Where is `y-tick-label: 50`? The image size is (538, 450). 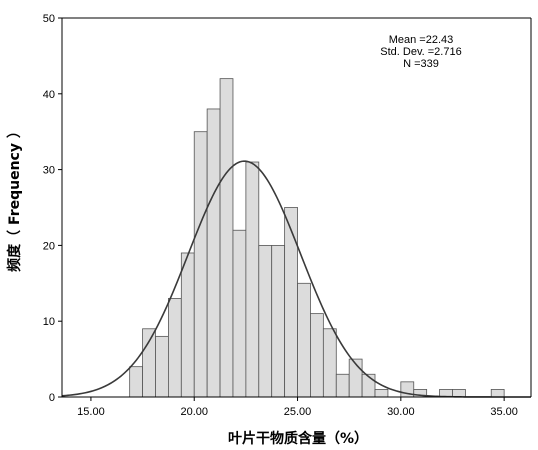
y-tick-label: 50 is located at coordinates (49, 19).